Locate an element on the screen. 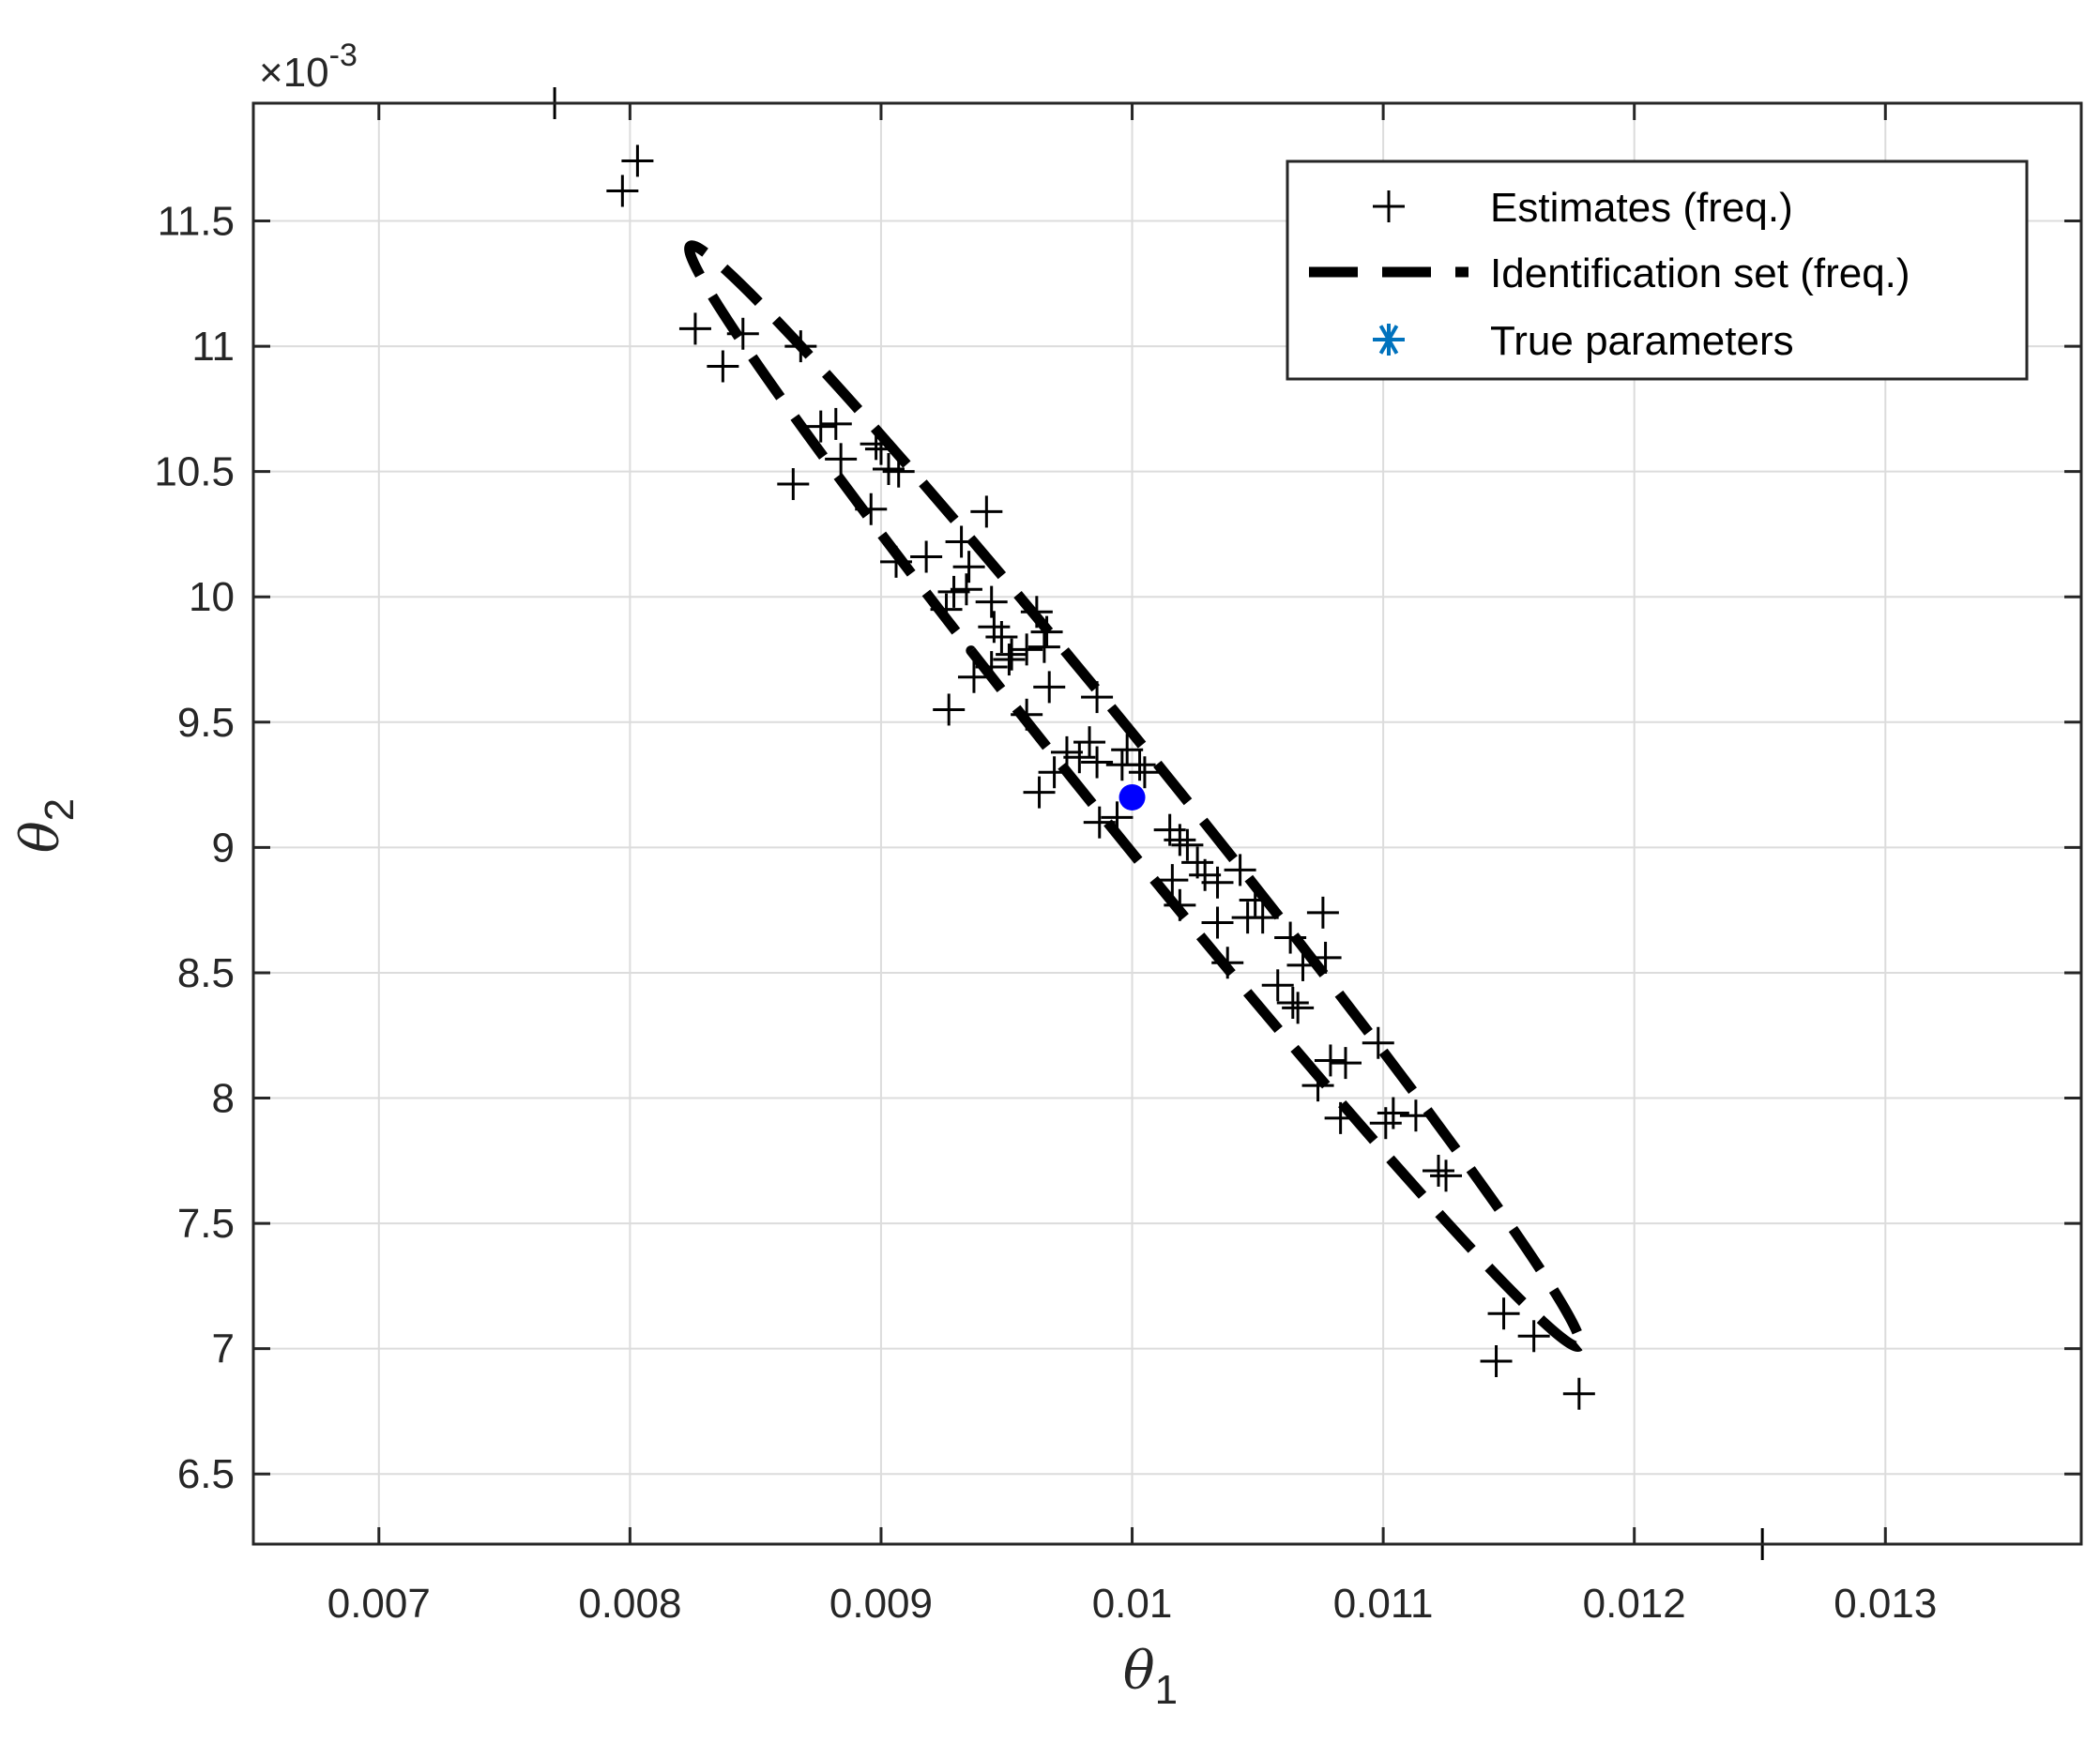 The height and width of the screenshot is (1758, 2100). x-axis-label: θ1 is located at coordinates (1150, 1677).